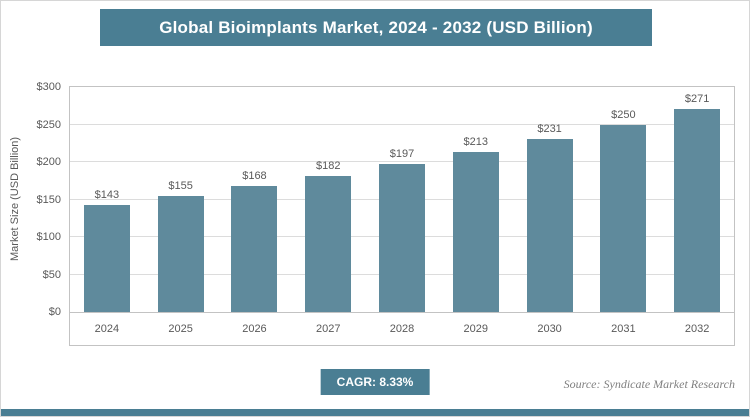 The width and height of the screenshot is (750, 417). I want to click on bar-2032, so click(697, 210).